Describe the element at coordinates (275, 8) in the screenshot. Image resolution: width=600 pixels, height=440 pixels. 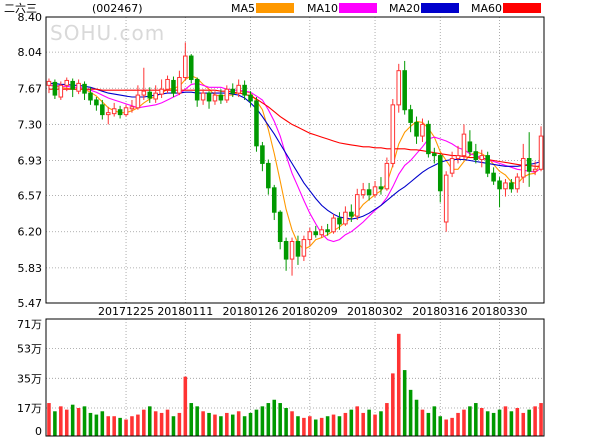
I see `legend-swatch-ma5` at that location.